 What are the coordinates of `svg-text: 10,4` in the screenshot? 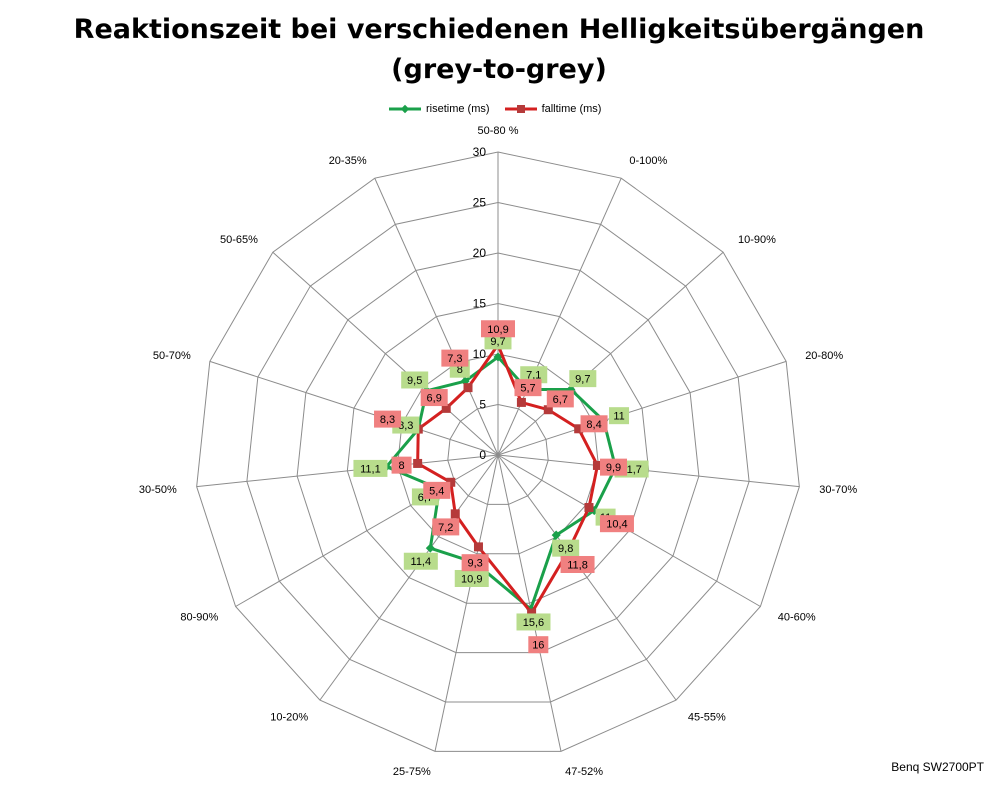 It's located at (616, 525).